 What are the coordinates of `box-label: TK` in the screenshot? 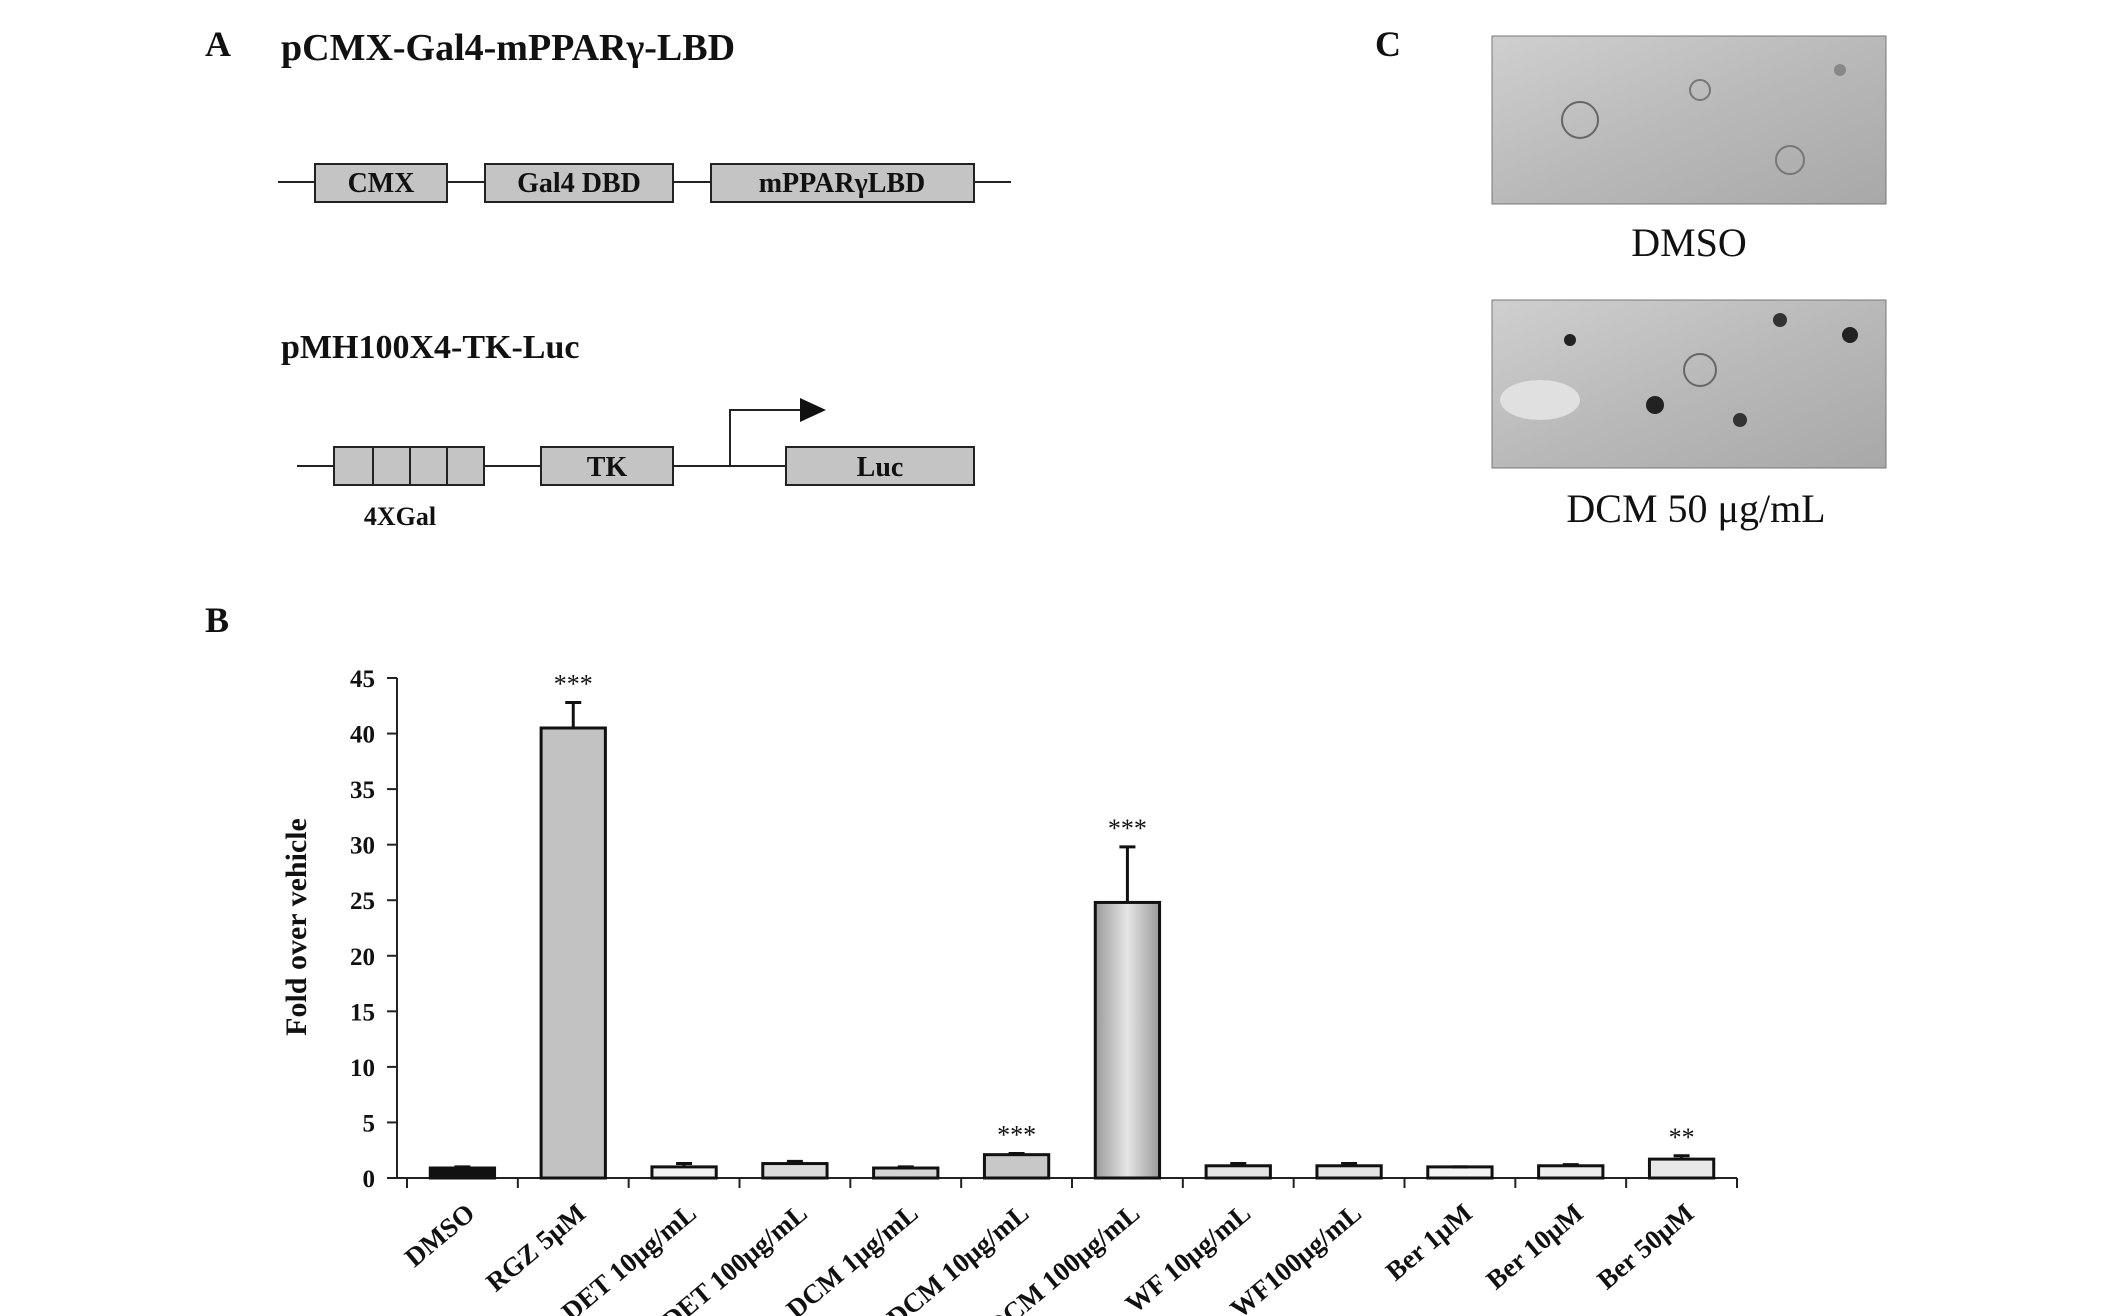 It's located at (607, 467).